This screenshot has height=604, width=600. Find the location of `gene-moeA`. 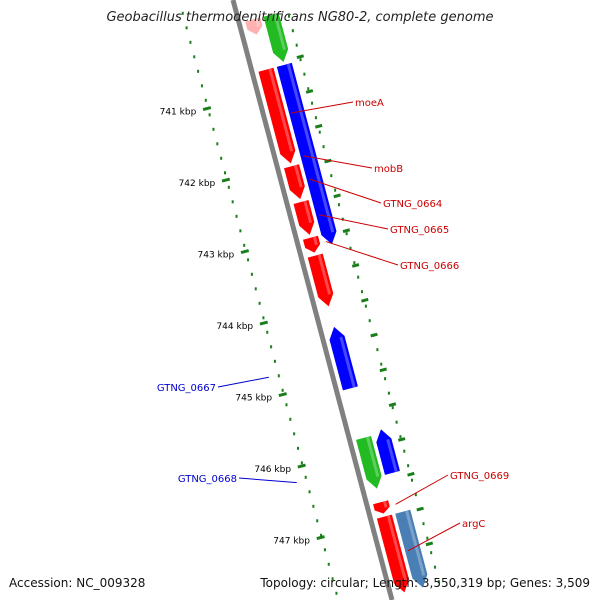

gene-moeA is located at coordinates (277, 115).